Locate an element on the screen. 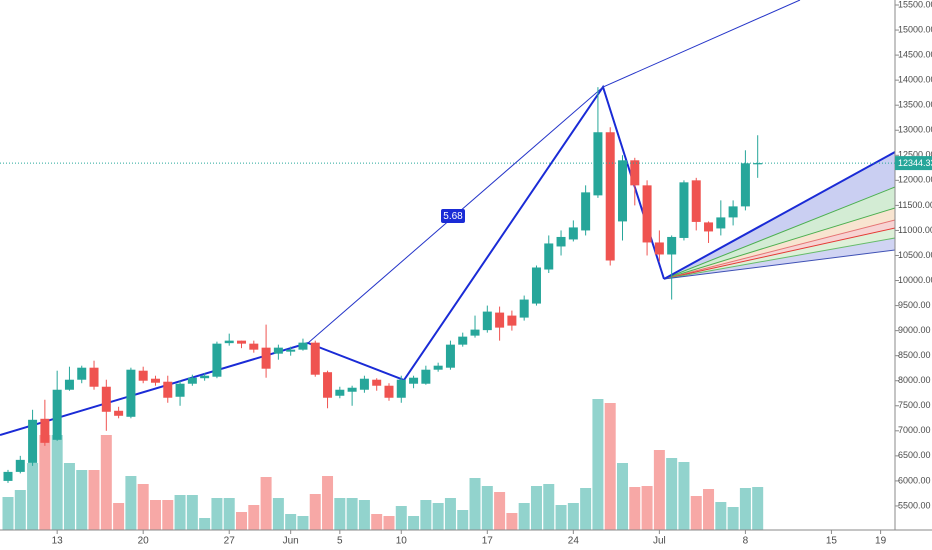 Image resolution: width=932 pixels, height=550 pixels. trend-line is located at coordinates (154, 389).